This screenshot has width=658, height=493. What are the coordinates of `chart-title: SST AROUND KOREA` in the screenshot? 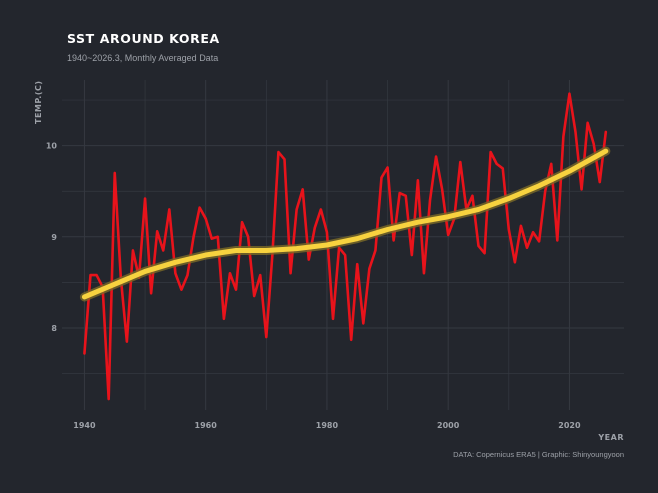 It's located at (143, 38).